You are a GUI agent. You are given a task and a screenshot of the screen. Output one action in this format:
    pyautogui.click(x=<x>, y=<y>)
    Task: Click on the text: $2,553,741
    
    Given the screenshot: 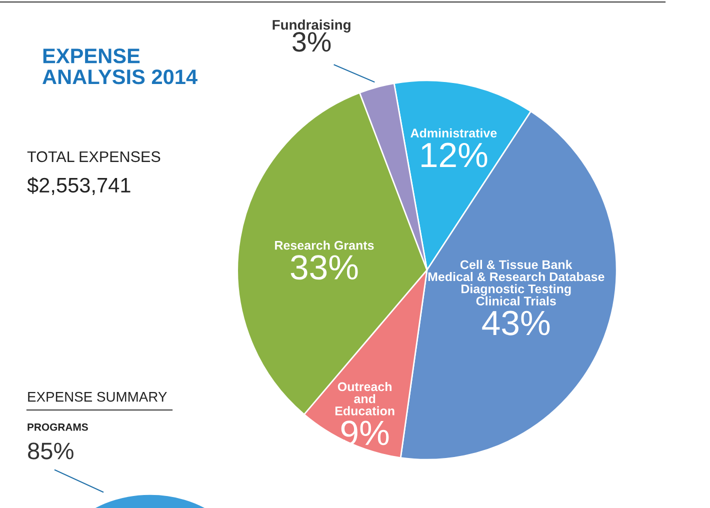 What is the action you would take?
    pyautogui.click(x=78, y=186)
    